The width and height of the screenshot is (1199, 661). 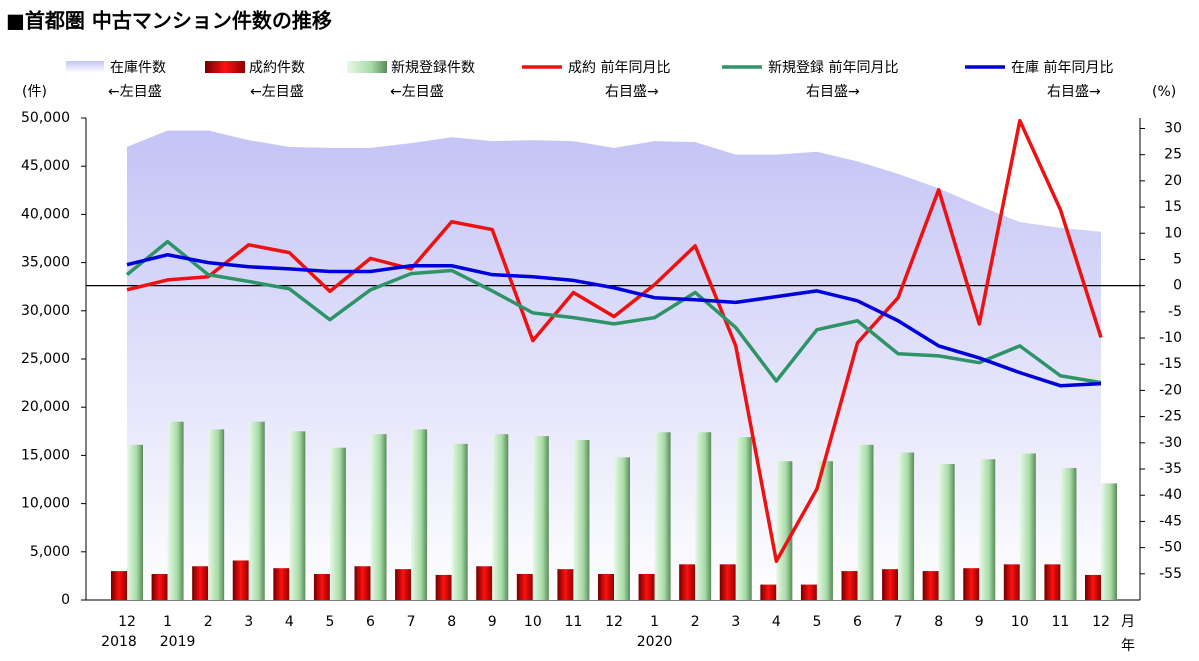 I want to click on x-tick-label: 6, so click(x=857, y=622).